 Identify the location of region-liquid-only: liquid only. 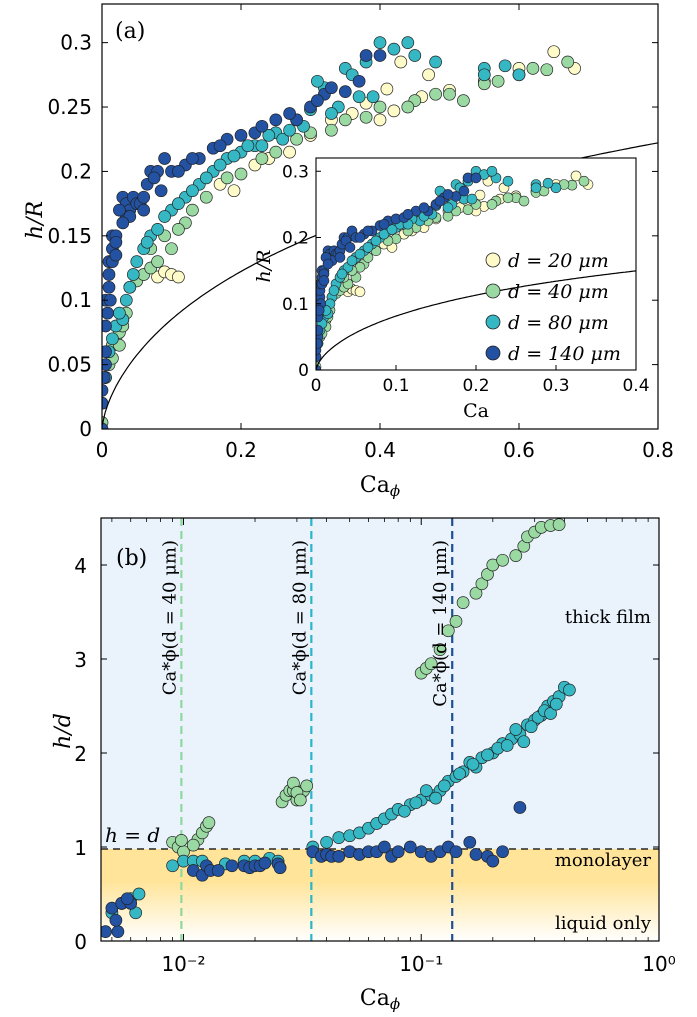
(603, 923).